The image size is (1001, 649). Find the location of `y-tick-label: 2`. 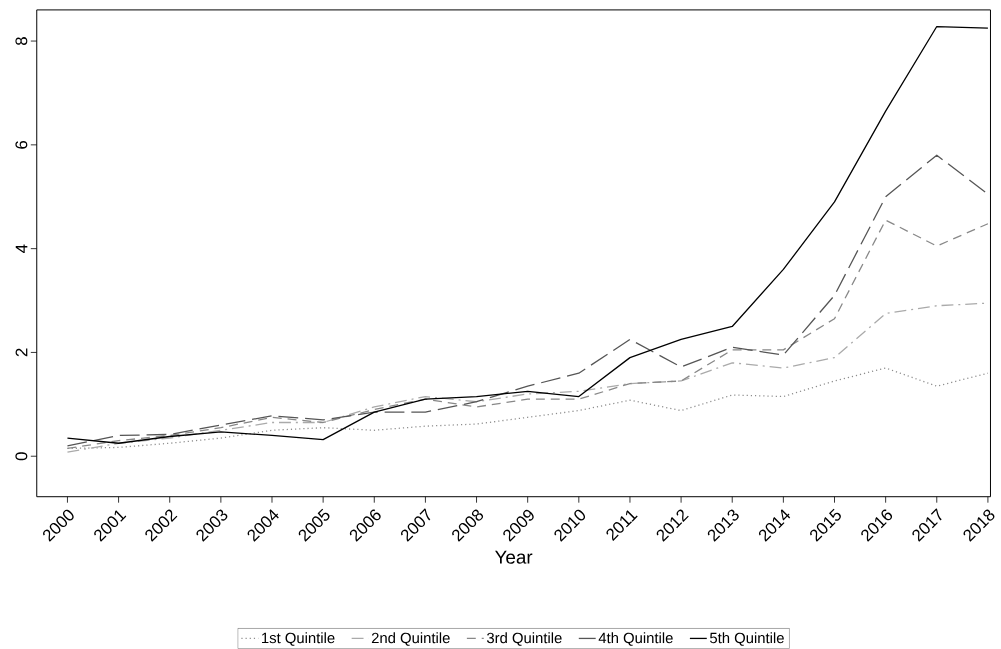

y-tick-label: 2 is located at coordinates (21, 352).